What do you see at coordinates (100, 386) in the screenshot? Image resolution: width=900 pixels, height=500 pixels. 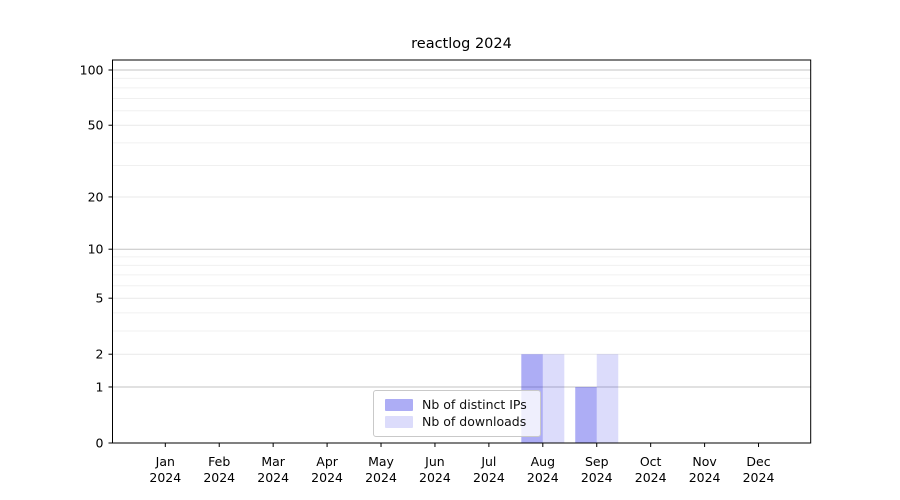 I see `y-tick-label-1: 1` at bounding box center [100, 386].